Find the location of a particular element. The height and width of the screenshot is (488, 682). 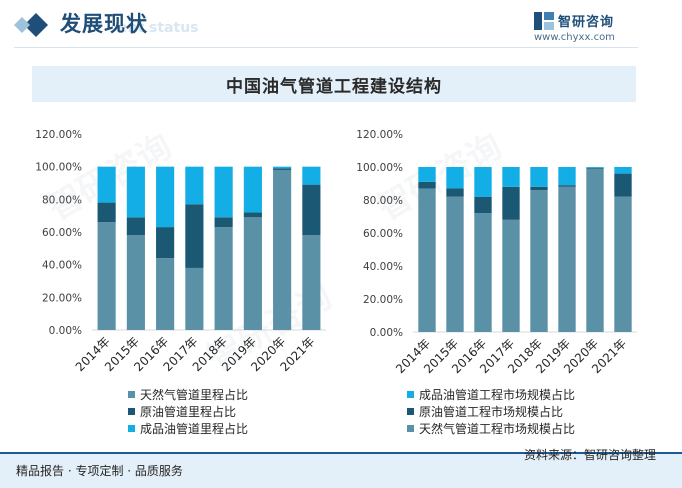

header-divider is located at coordinates (326, 47).